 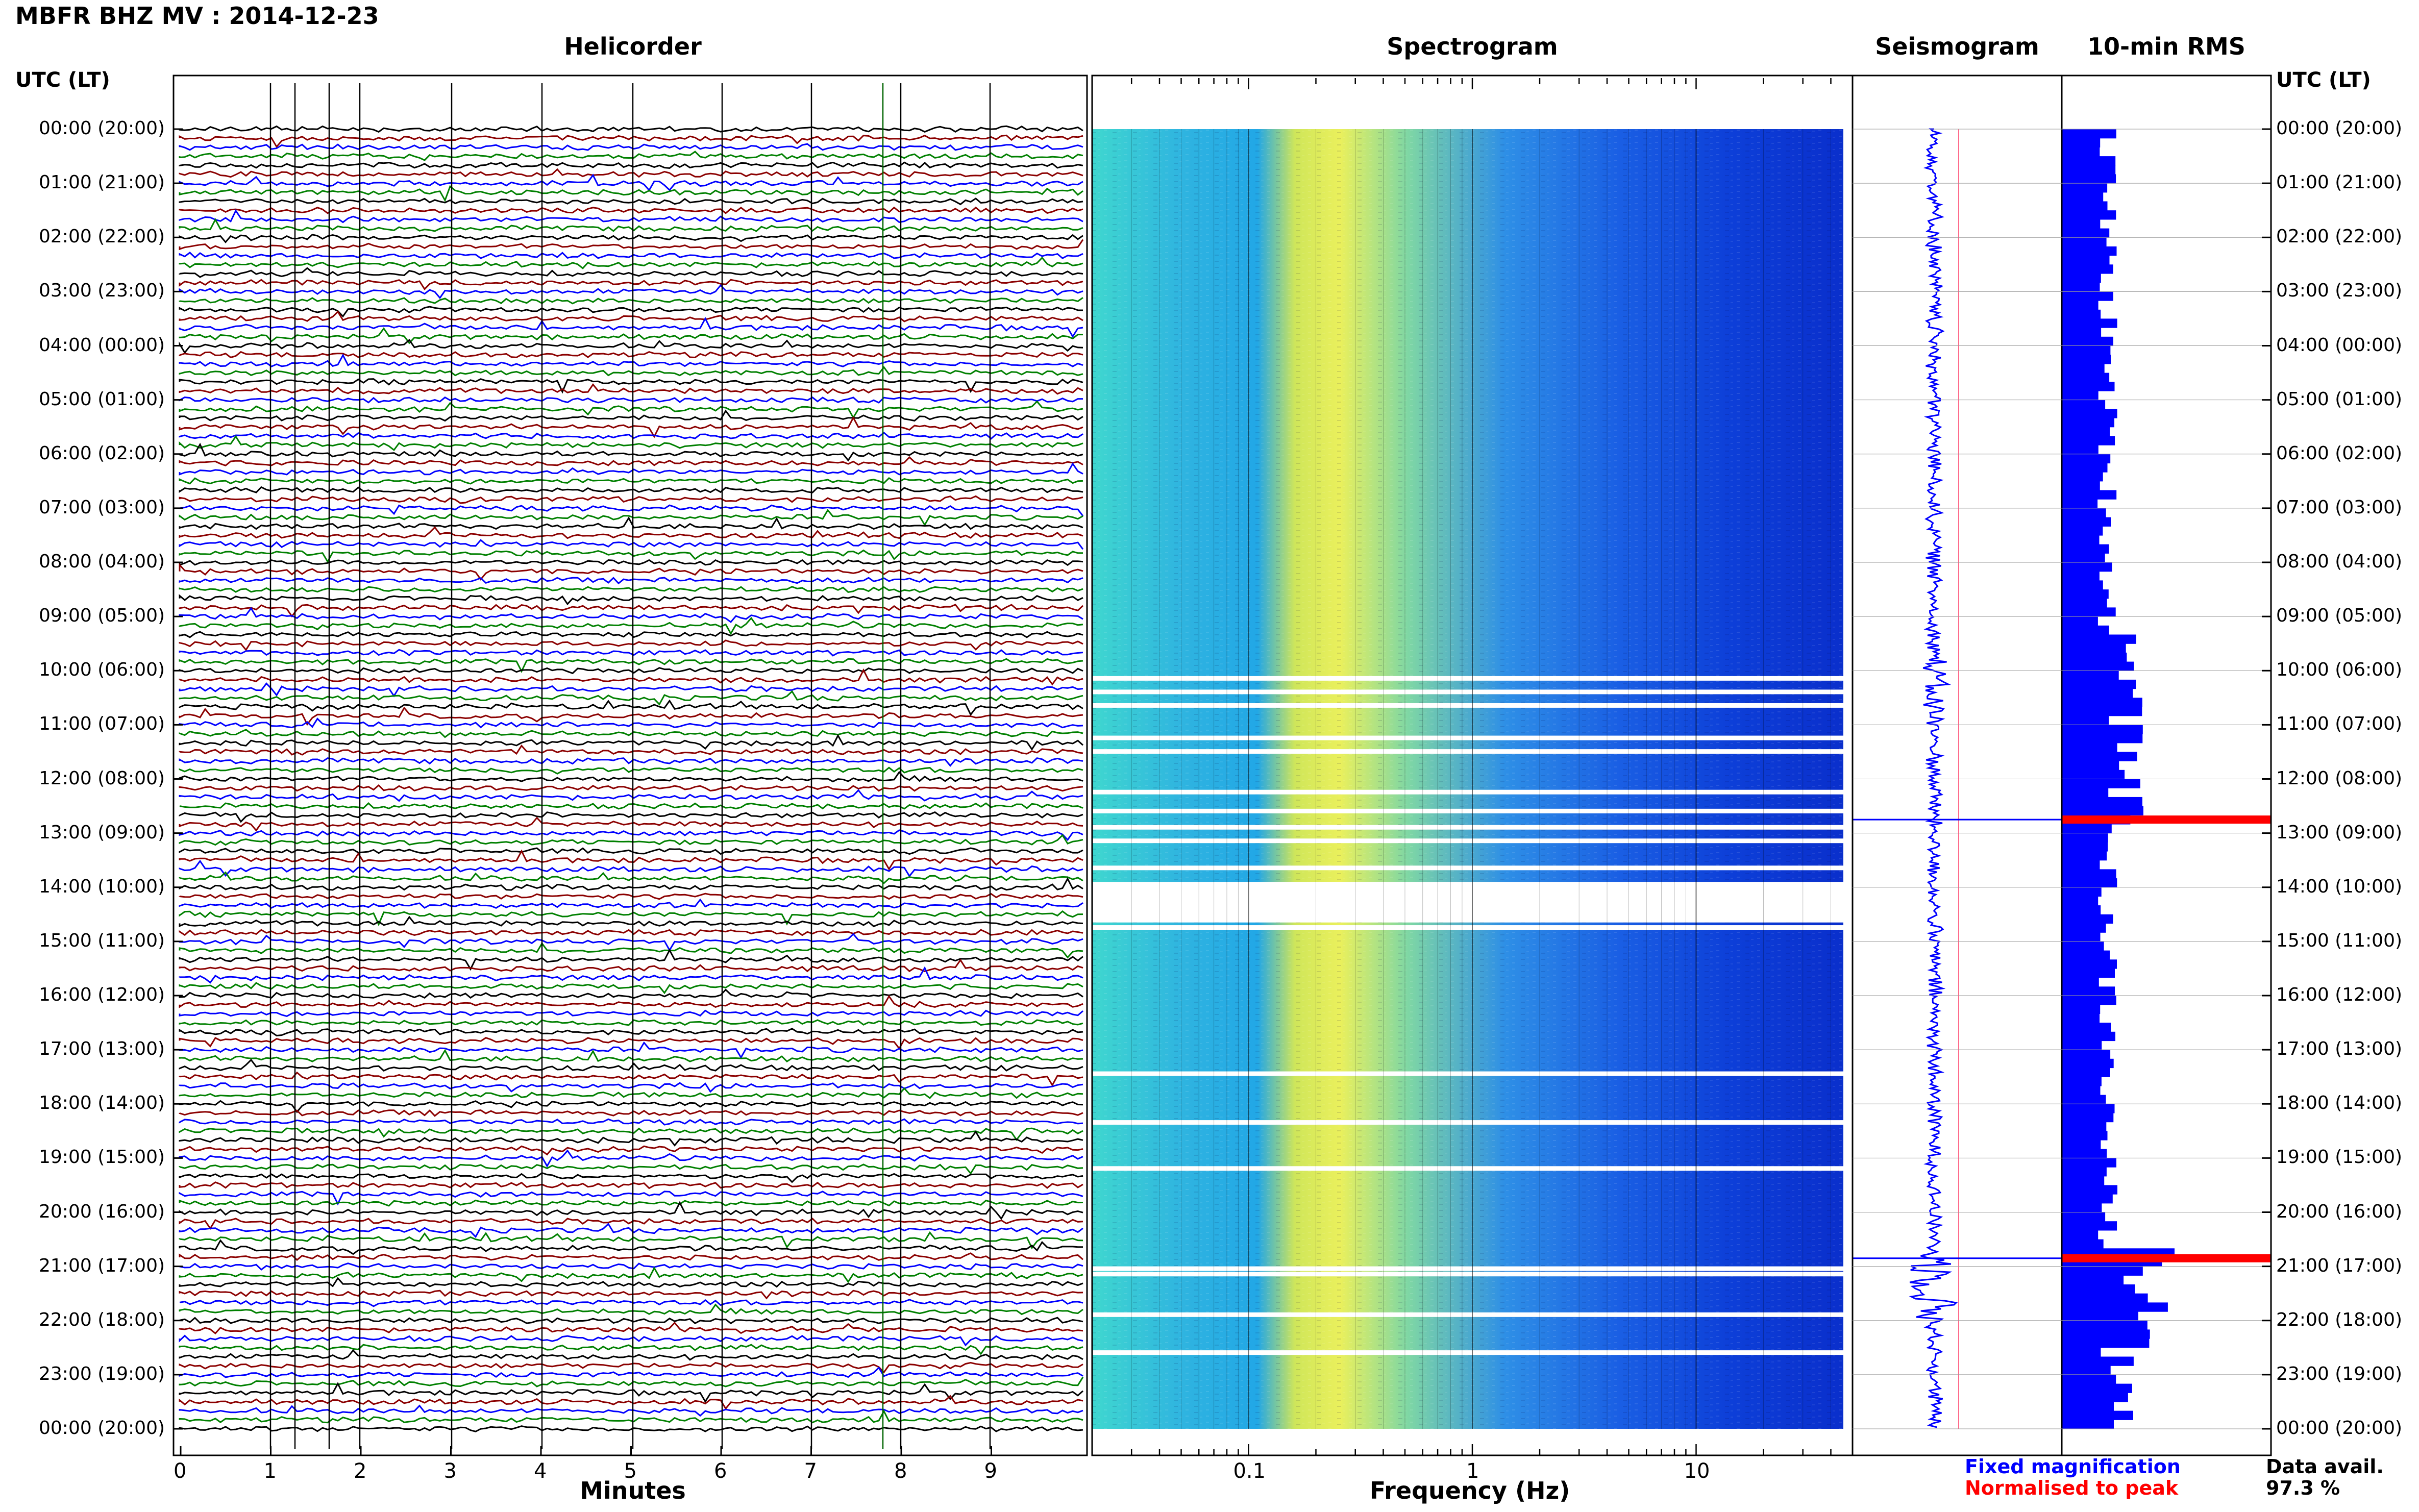 What do you see at coordinates (720, 1471) in the screenshot?
I see `minutes-tick-label: 6` at bounding box center [720, 1471].